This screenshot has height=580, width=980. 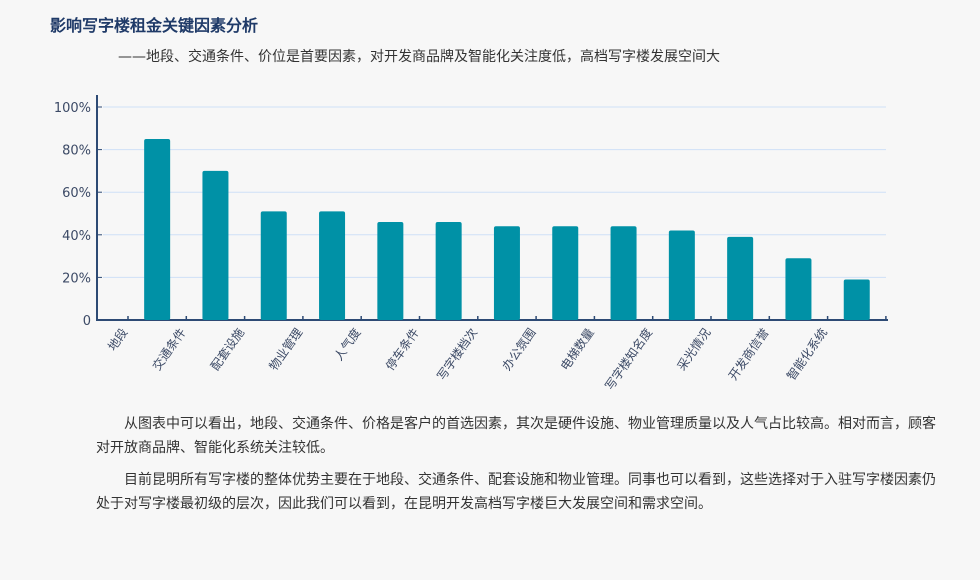 I want to click on x-tick-label: 办公氛围, so click(x=519, y=349).